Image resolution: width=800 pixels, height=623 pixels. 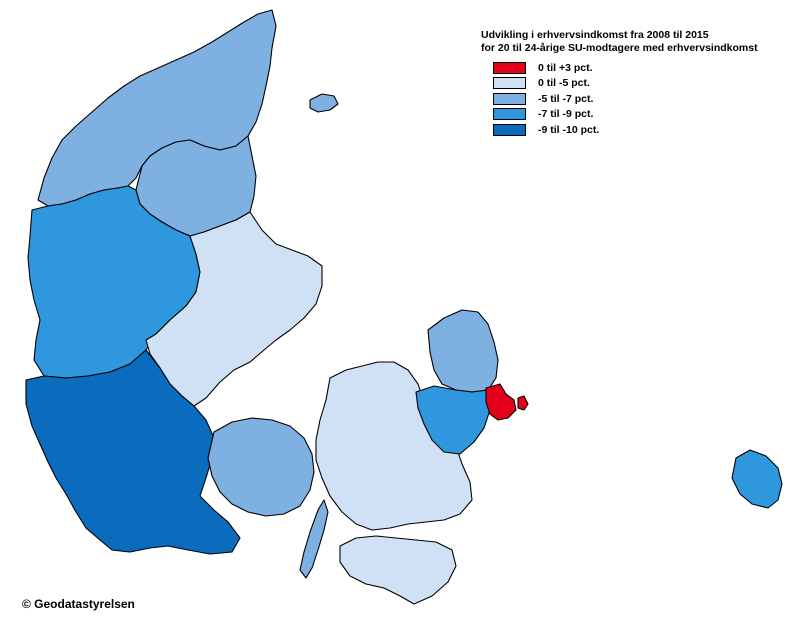 I want to click on region-midtjylland-east, so click(x=234, y=309).